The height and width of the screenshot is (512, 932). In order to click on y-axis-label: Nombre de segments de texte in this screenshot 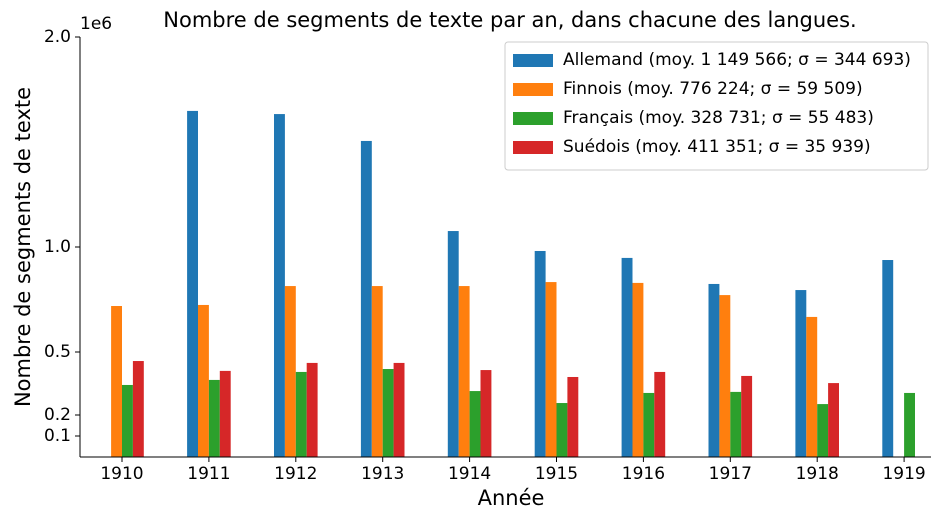, I will do `click(23, 247)`.